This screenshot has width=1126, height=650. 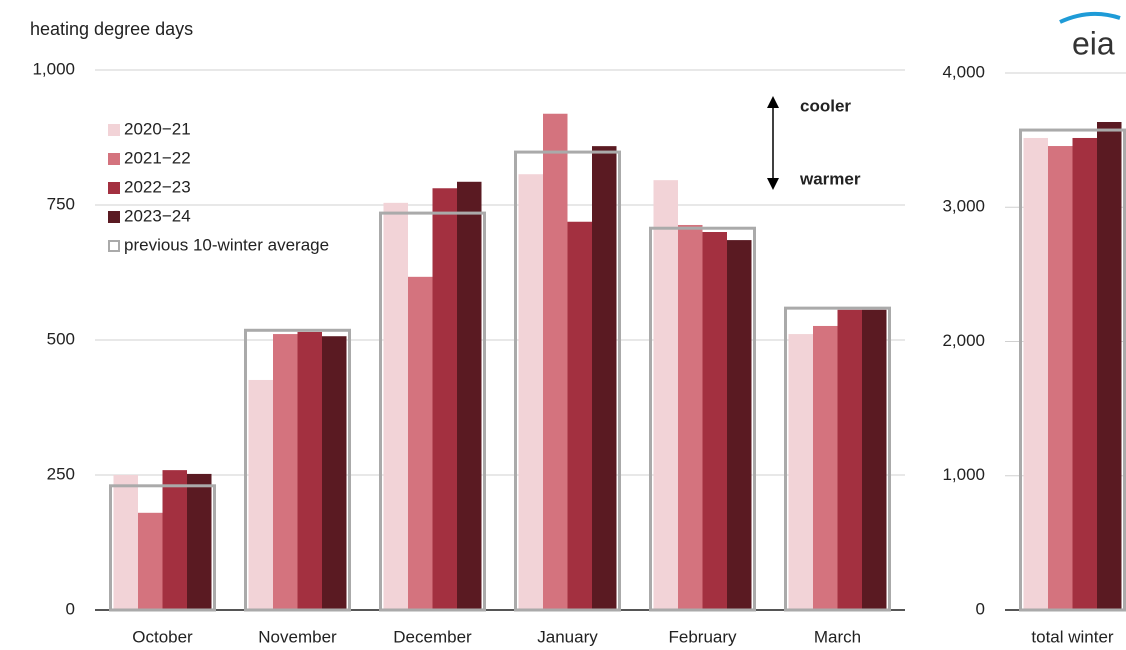 I want to click on x-tick-label: February, so click(x=702, y=636).